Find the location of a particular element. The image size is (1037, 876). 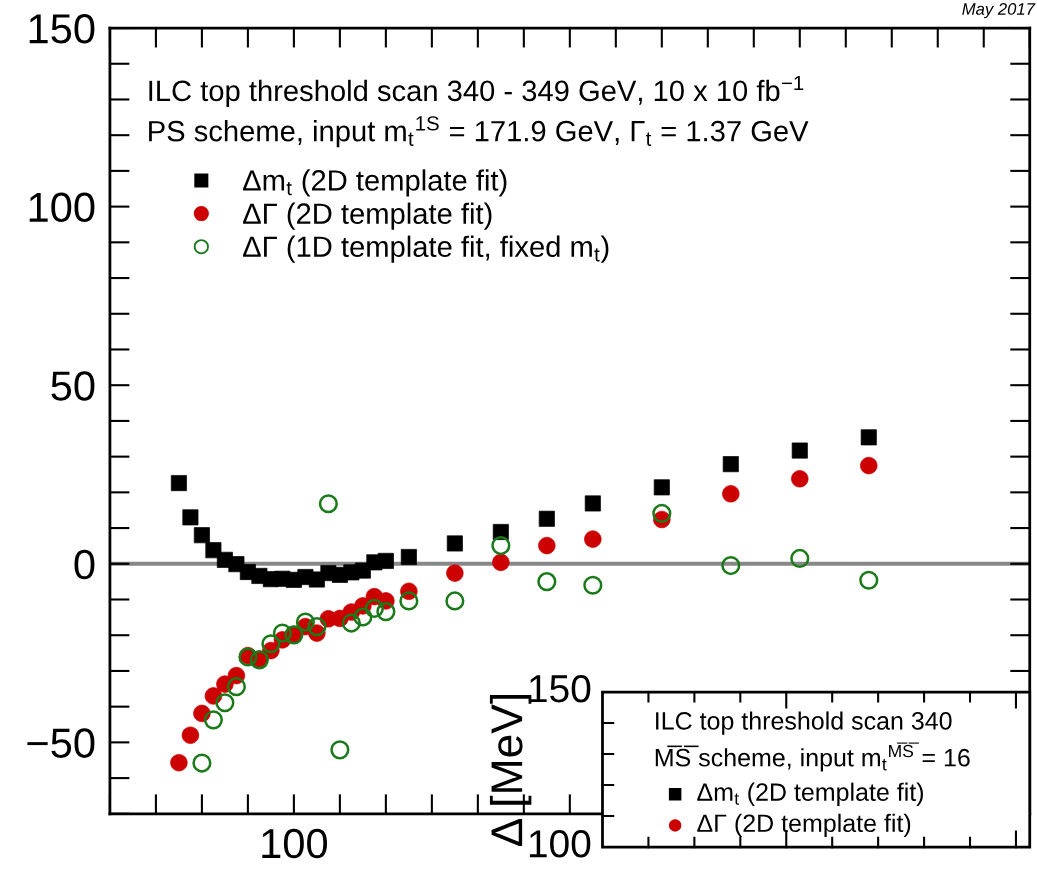

y-tick-label: 150 is located at coordinates (62, 29).